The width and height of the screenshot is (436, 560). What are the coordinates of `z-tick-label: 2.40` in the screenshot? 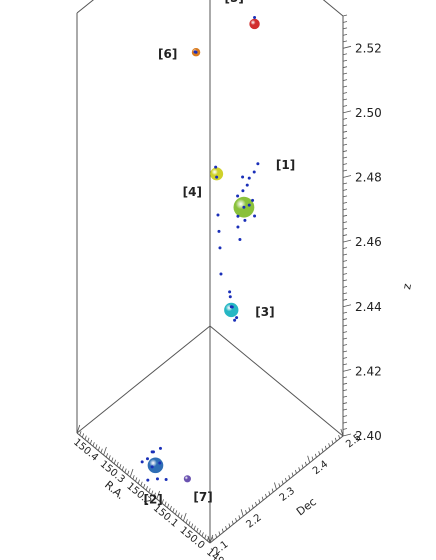 It's located at (368, 436).